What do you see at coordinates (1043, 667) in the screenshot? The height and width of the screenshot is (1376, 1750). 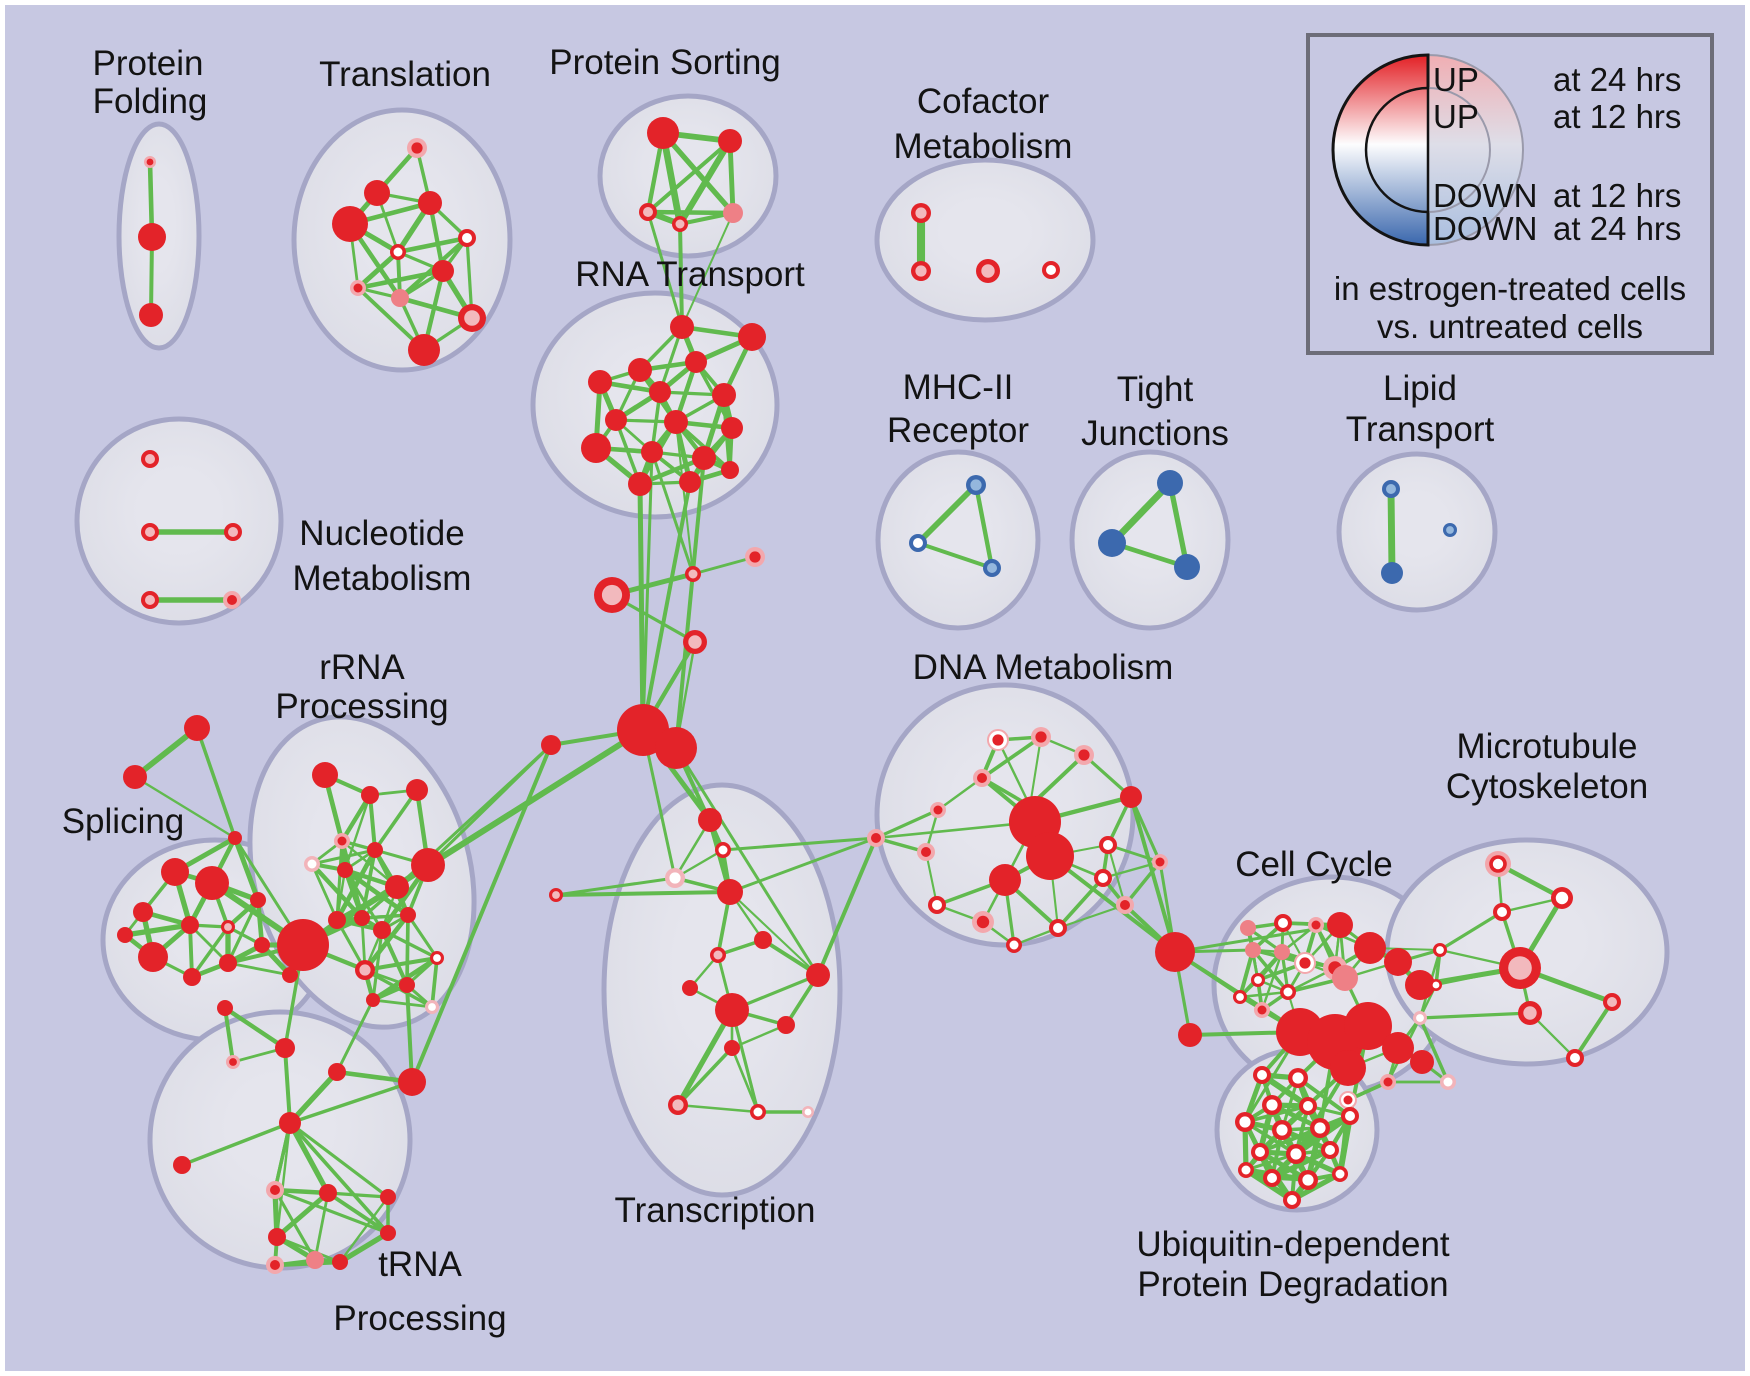 I see `cluster-label-dna-metabolism: DNA Metabolism` at bounding box center [1043, 667].